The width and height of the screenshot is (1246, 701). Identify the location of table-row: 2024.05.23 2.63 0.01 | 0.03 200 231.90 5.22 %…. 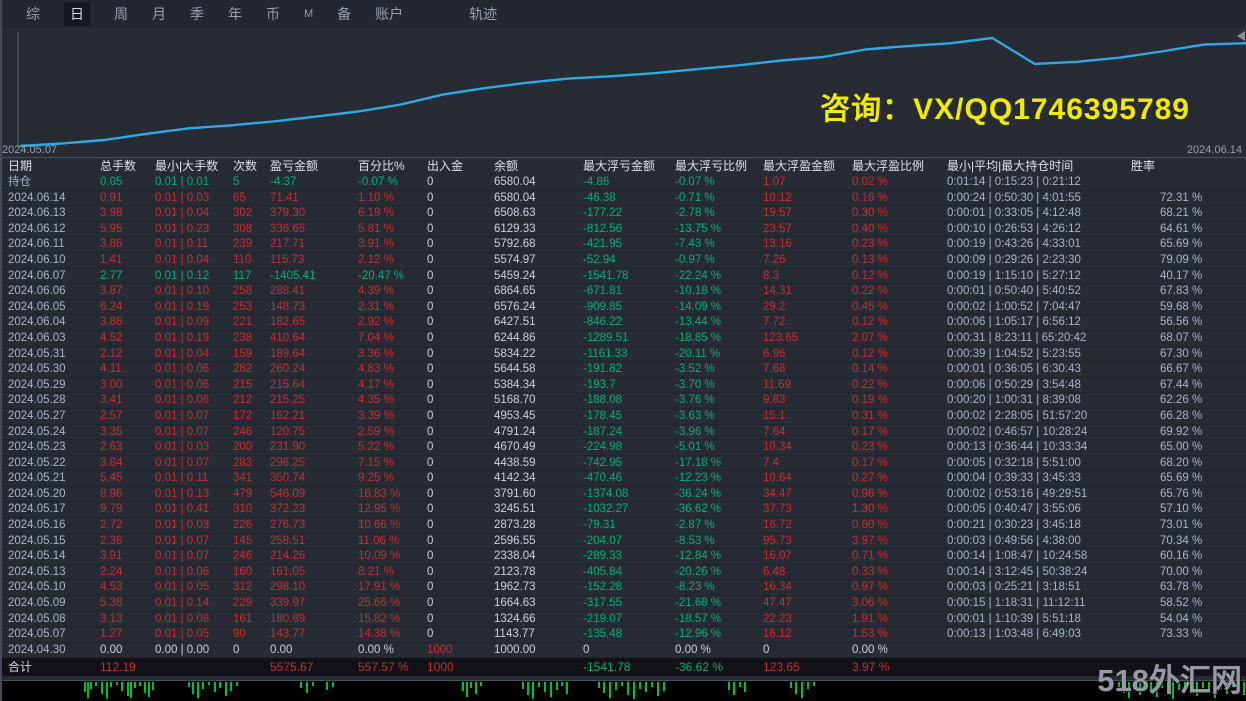
(623, 448).